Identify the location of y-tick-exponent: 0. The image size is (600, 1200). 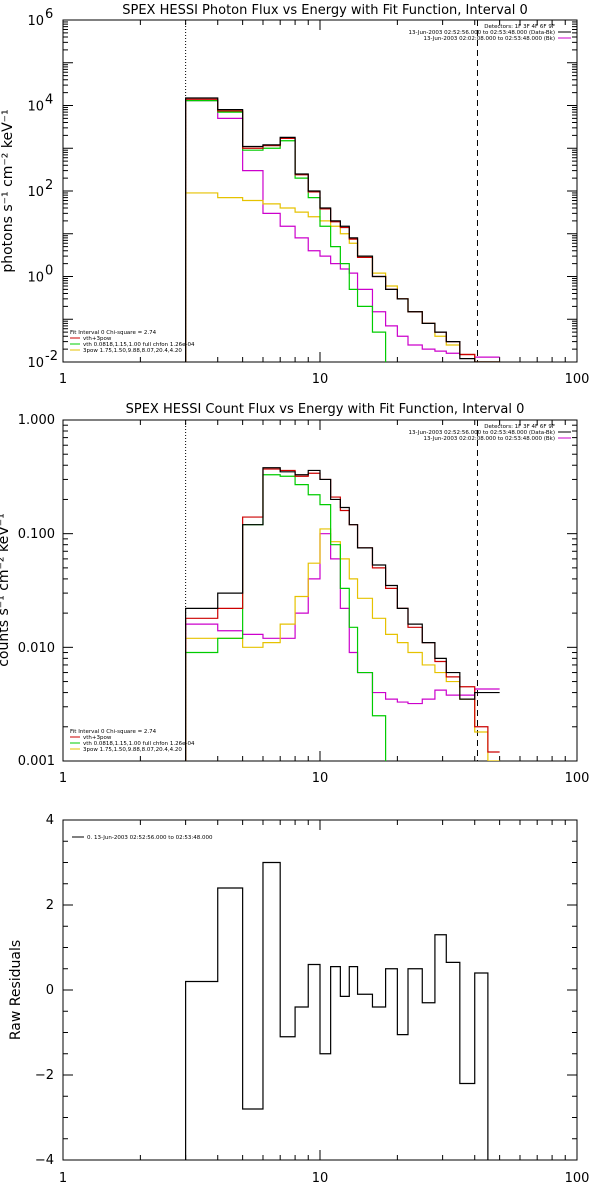
(49, 271).